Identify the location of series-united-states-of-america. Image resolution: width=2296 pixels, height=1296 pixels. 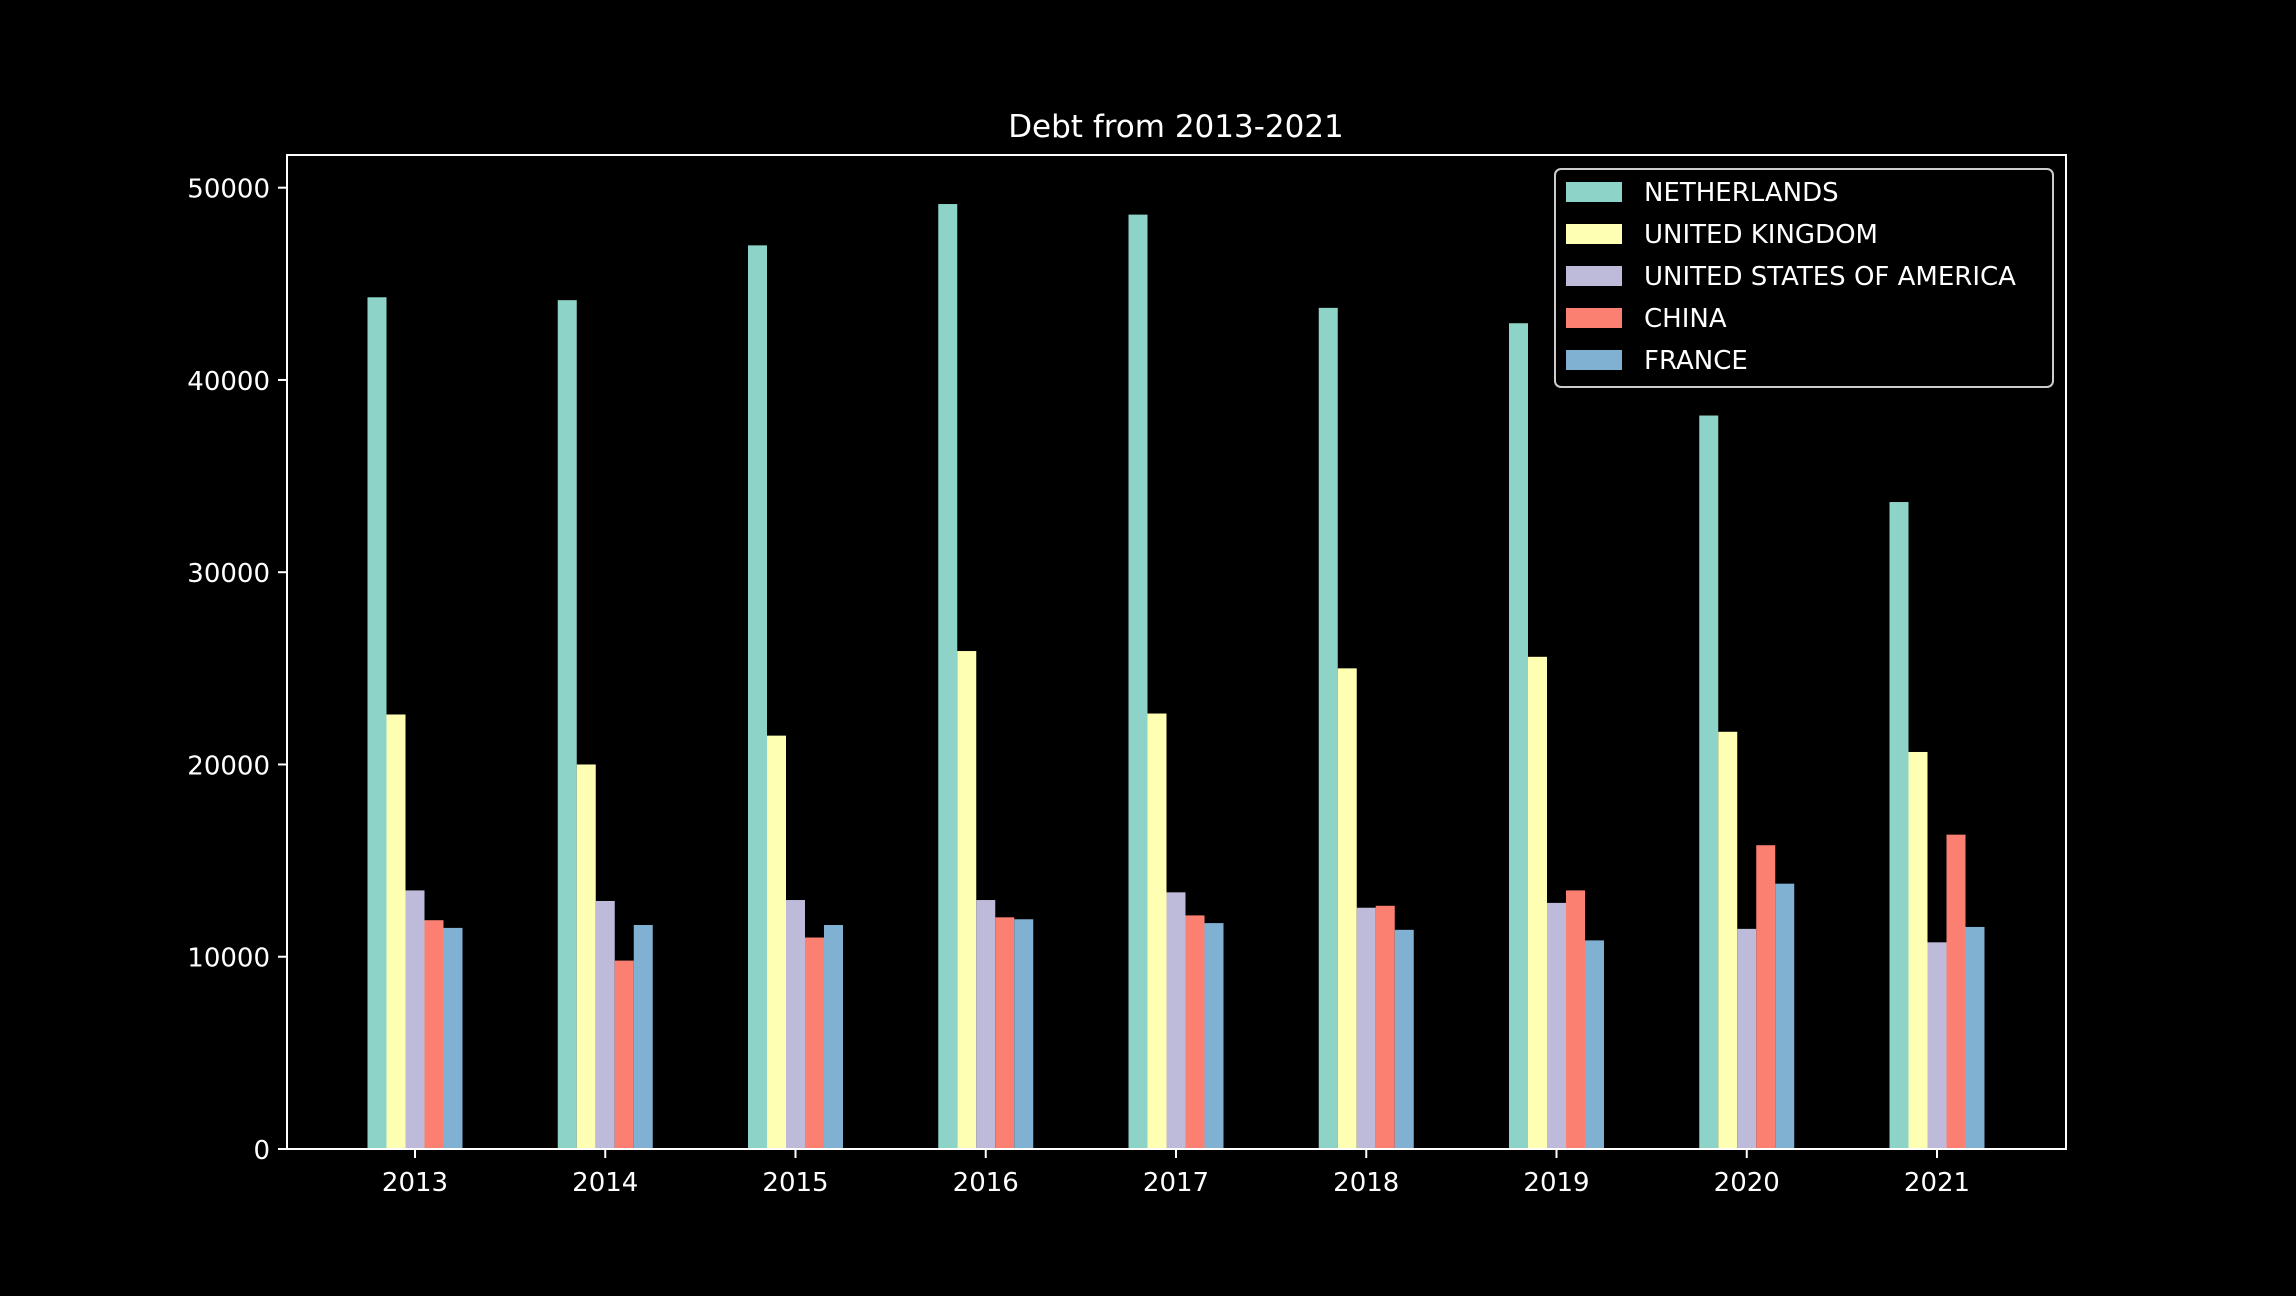
(1176, 1019).